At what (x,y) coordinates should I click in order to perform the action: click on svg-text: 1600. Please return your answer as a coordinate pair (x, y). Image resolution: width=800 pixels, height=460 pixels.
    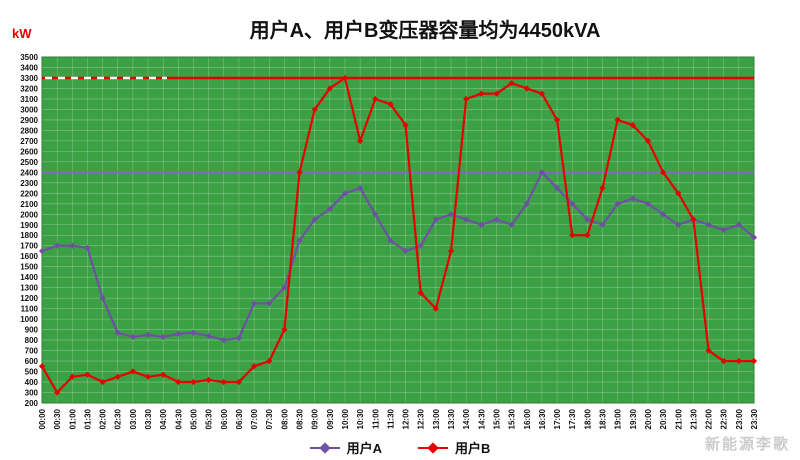
    Looking at the image, I should click on (29, 256).